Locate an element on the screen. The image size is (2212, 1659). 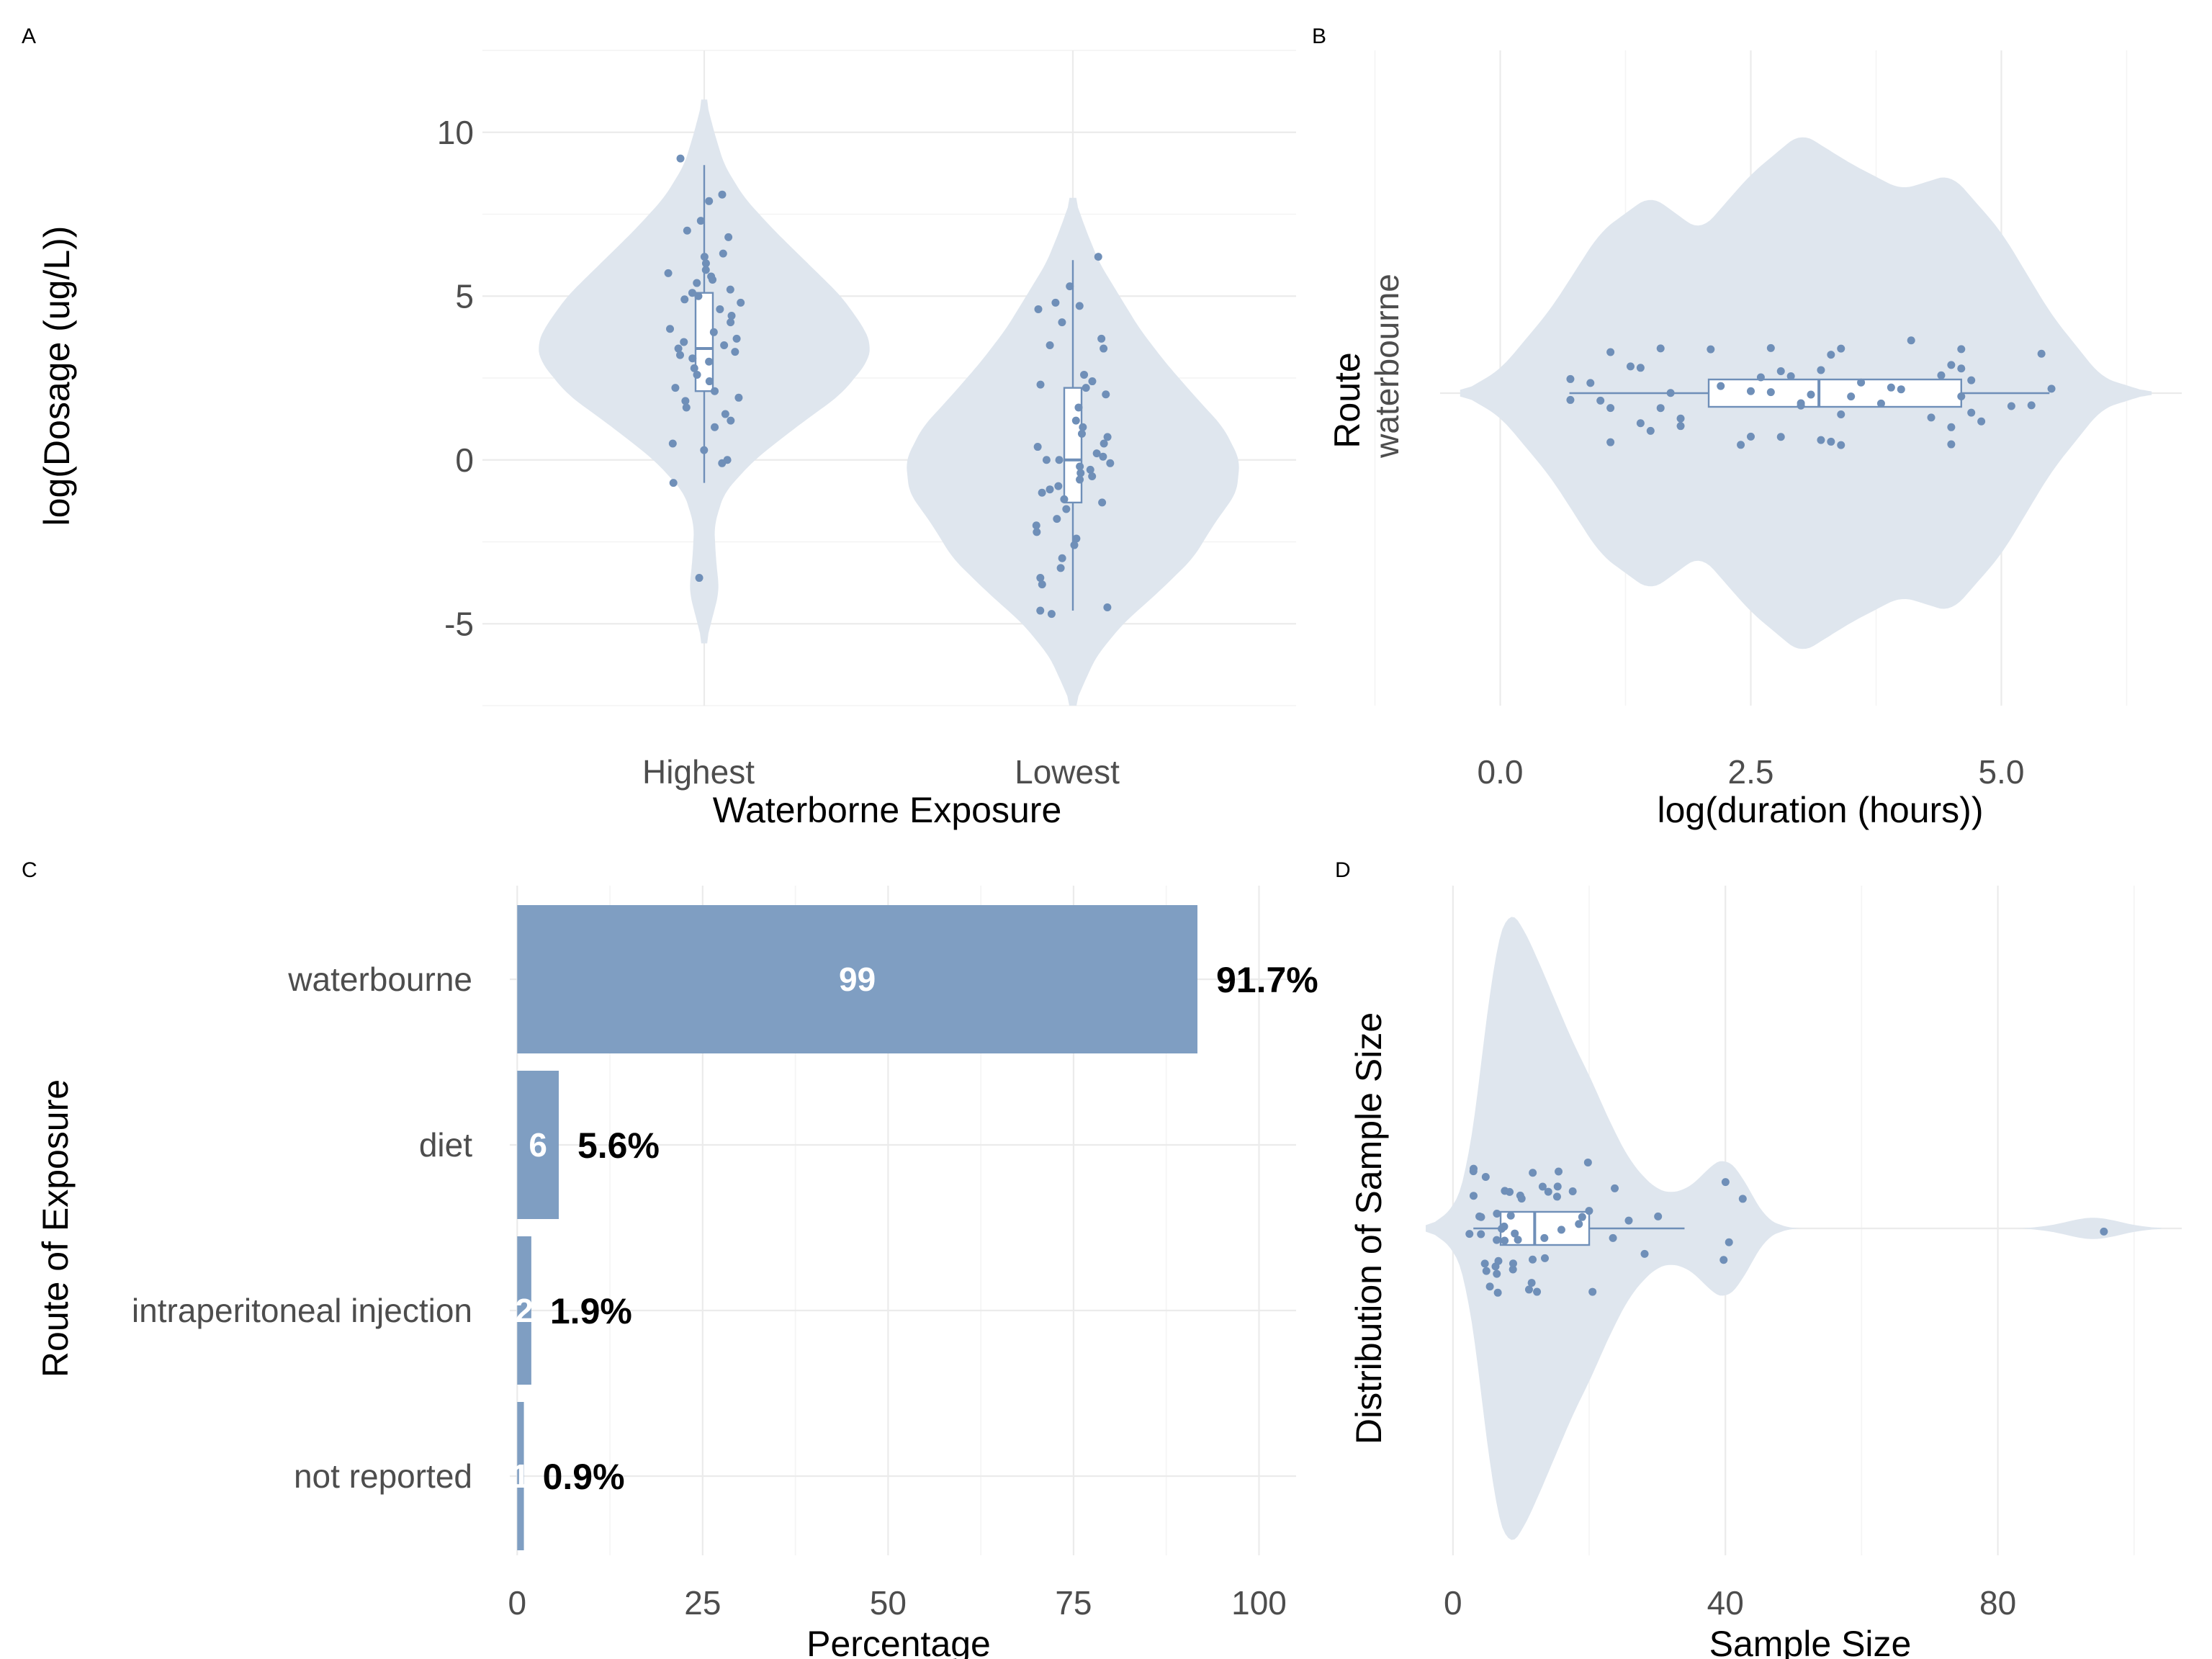
x-tick-label: 0.0 is located at coordinates (1501, 772).